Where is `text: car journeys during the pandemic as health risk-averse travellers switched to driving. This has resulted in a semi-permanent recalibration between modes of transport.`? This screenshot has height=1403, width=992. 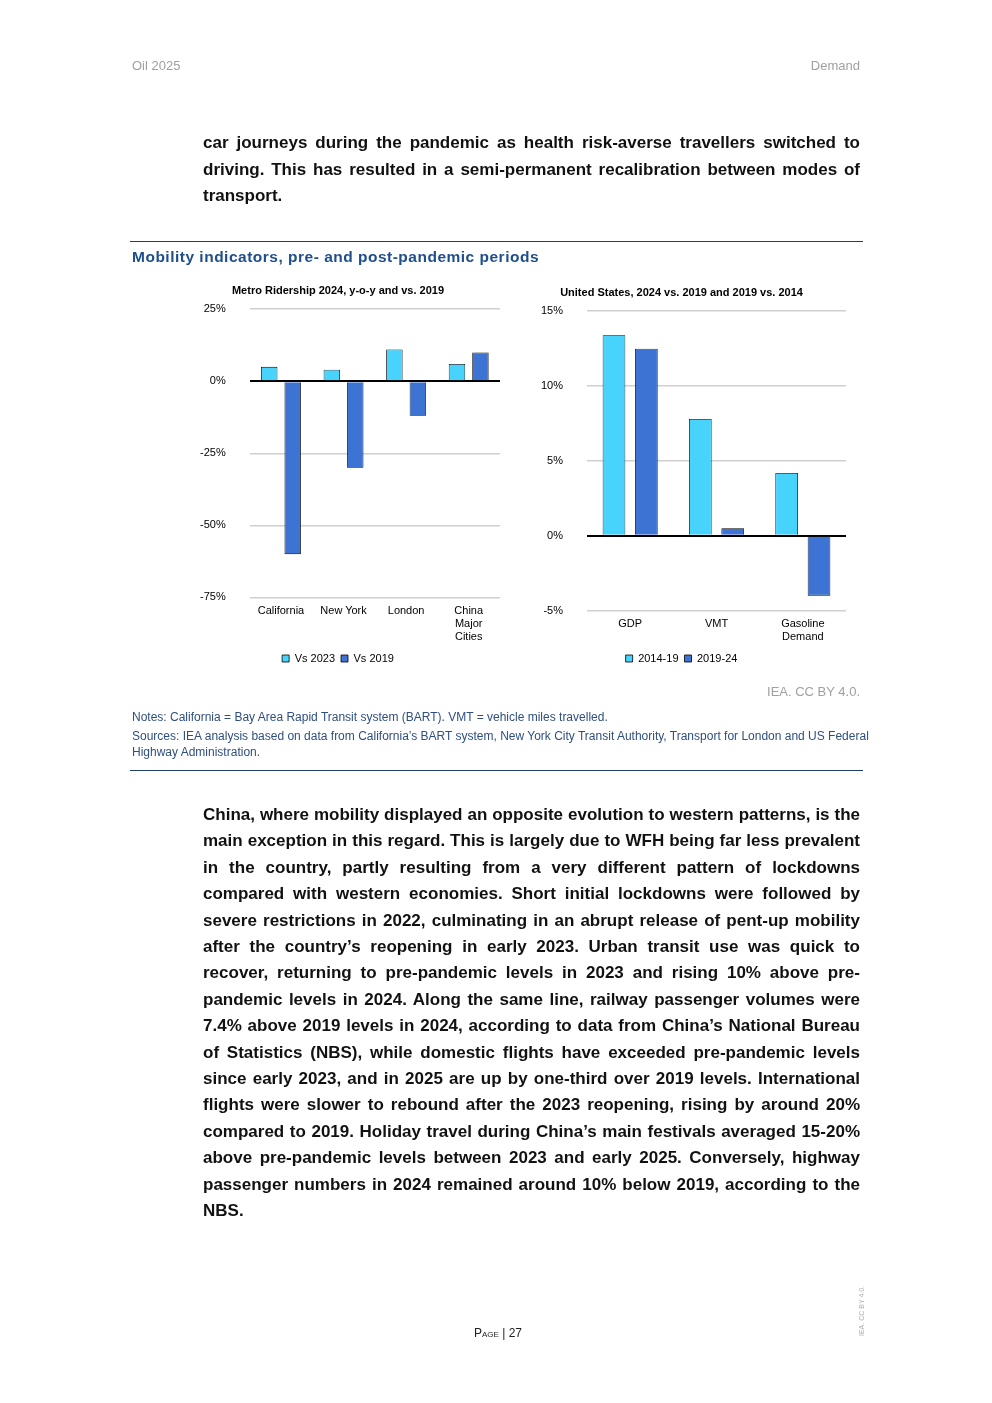 text: car journeys during the pandemic as health risk-averse travellers switched to driving. This has resulted in a semi-permanent recalibration between modes of transport. is located at coordinates (531, 169).